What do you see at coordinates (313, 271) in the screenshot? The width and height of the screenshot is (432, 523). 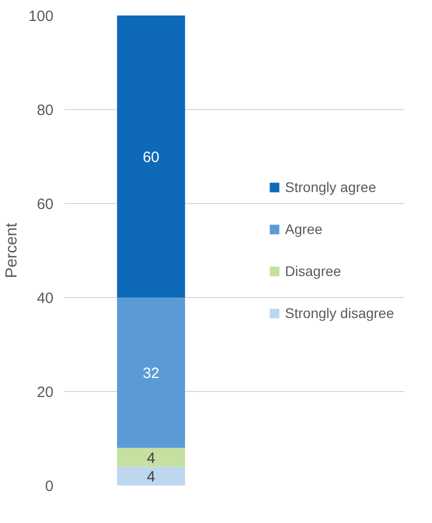 I see `legend-label: Disagree` at bounding box center [313, 271].